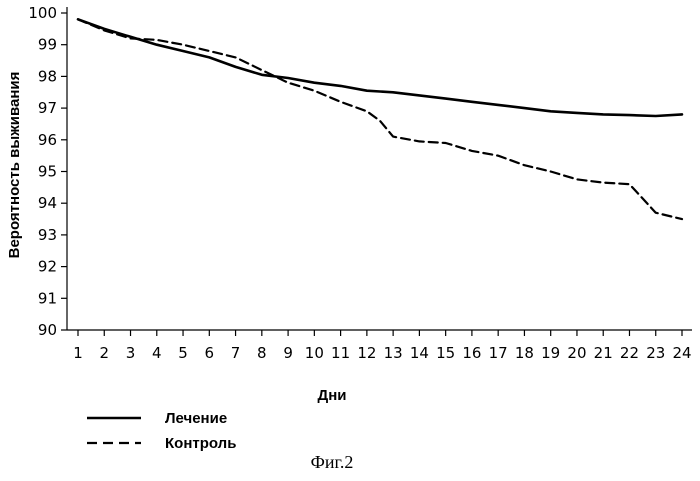  Describe the element at coordinates (340, 353) in the screenshot. I see `x-tick-label-11: 11` at that location.